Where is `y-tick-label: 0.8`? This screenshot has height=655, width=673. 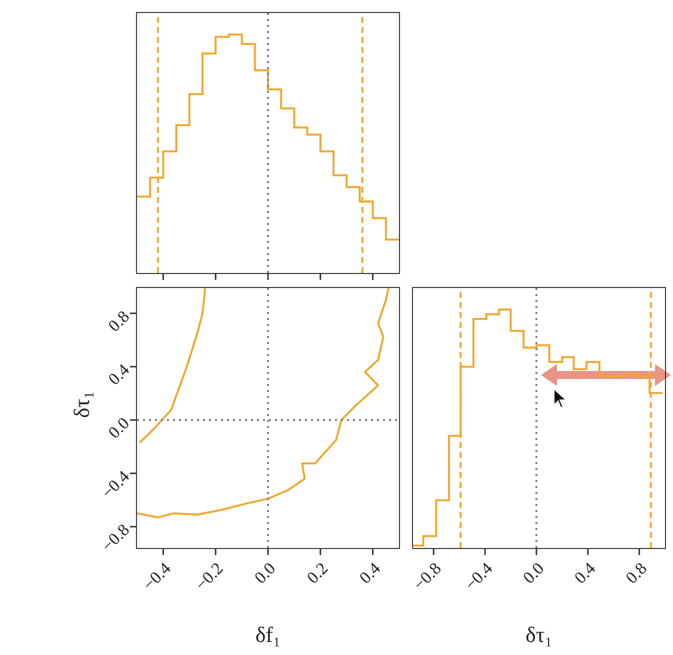
y-tick-label: 0.8 is located at coordinates (119, 321).